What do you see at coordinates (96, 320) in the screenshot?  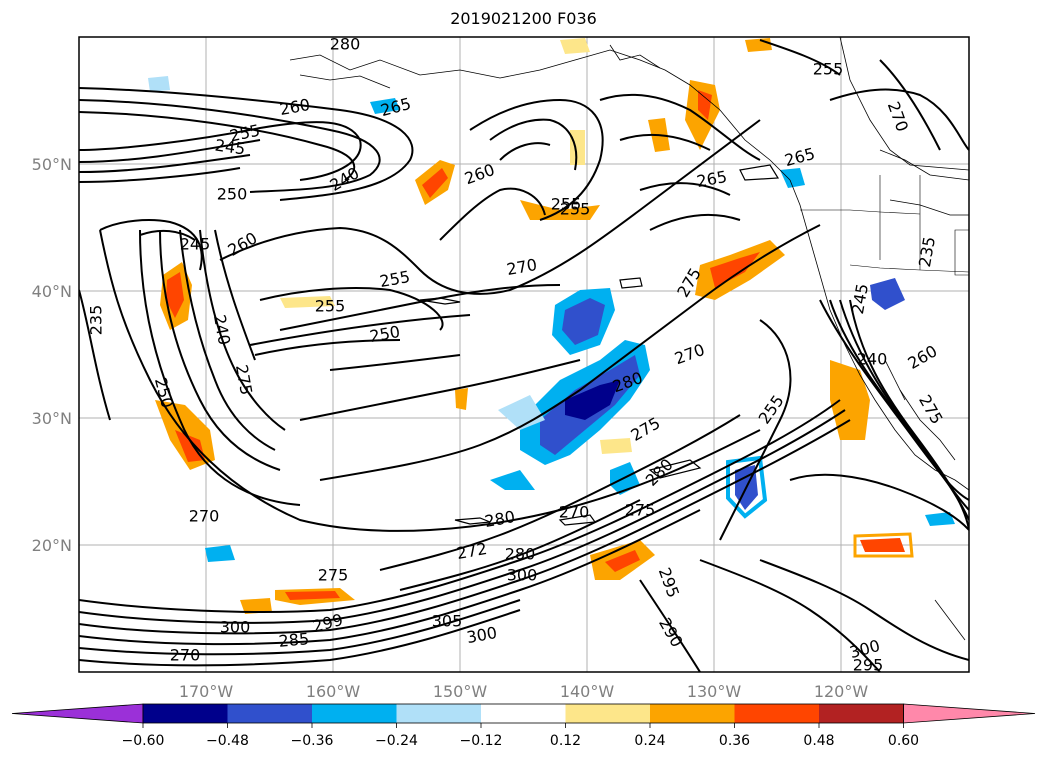 I see `contour-label: 235` at bounding box center [96, 320].